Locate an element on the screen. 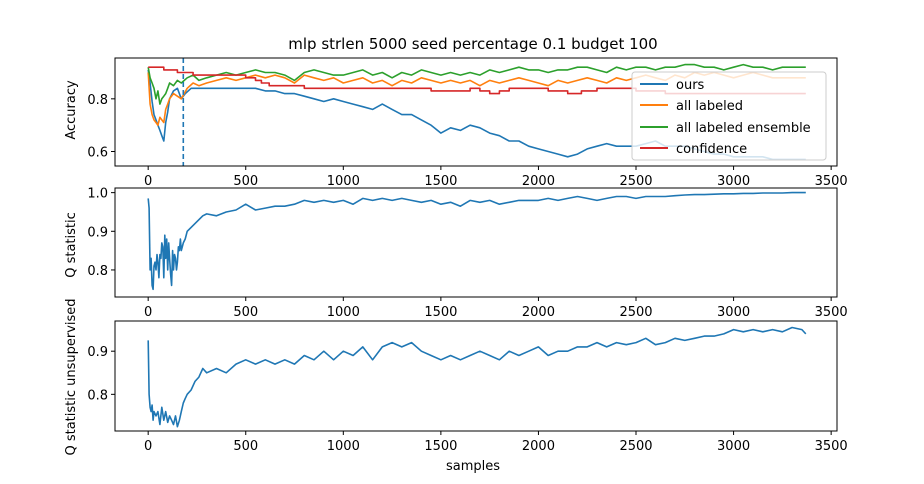 This screenshot has height=484, width=924. plot-area is located at coordinates (476, 241).